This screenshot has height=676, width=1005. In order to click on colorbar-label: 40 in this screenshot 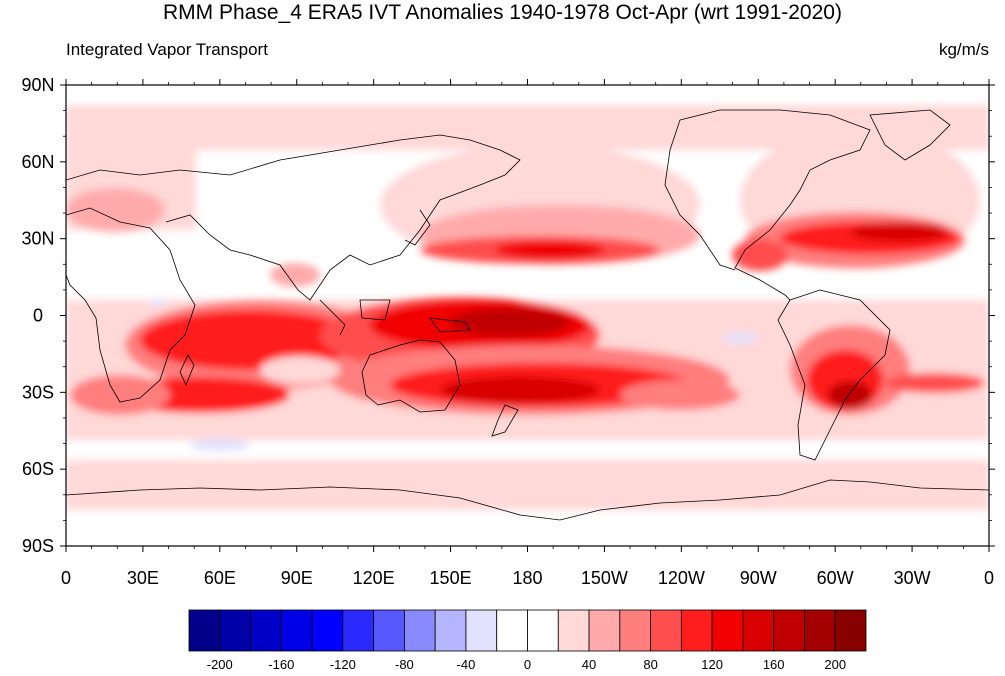, I will do `click(589, 664)`.